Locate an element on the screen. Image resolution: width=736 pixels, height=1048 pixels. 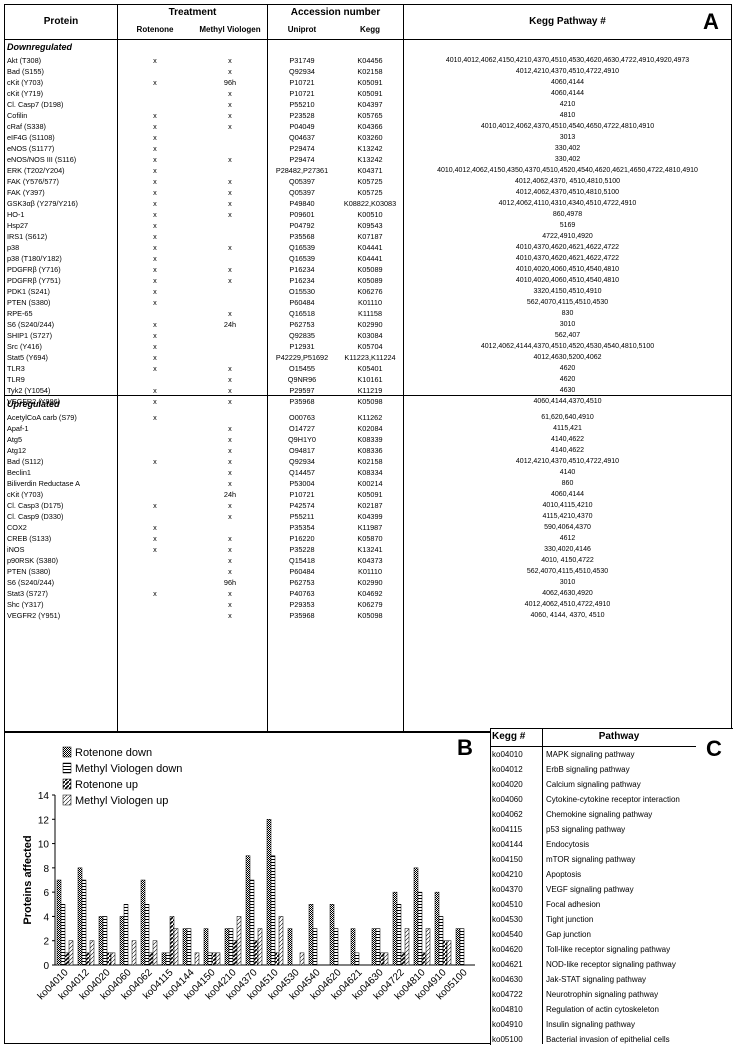
pathway-list: 860 is located at coordinates (567, 483).